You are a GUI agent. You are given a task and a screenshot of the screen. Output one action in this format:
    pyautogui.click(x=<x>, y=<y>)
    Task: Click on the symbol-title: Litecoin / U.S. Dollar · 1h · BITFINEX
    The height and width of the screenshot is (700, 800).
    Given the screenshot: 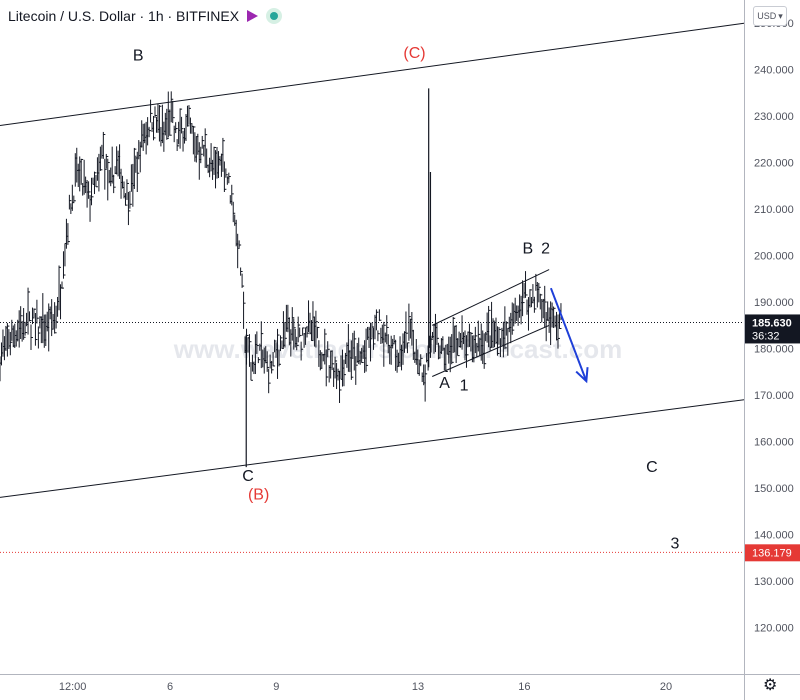 What is the action you would take?
    pyautogui.click(x=124, y=16)
    